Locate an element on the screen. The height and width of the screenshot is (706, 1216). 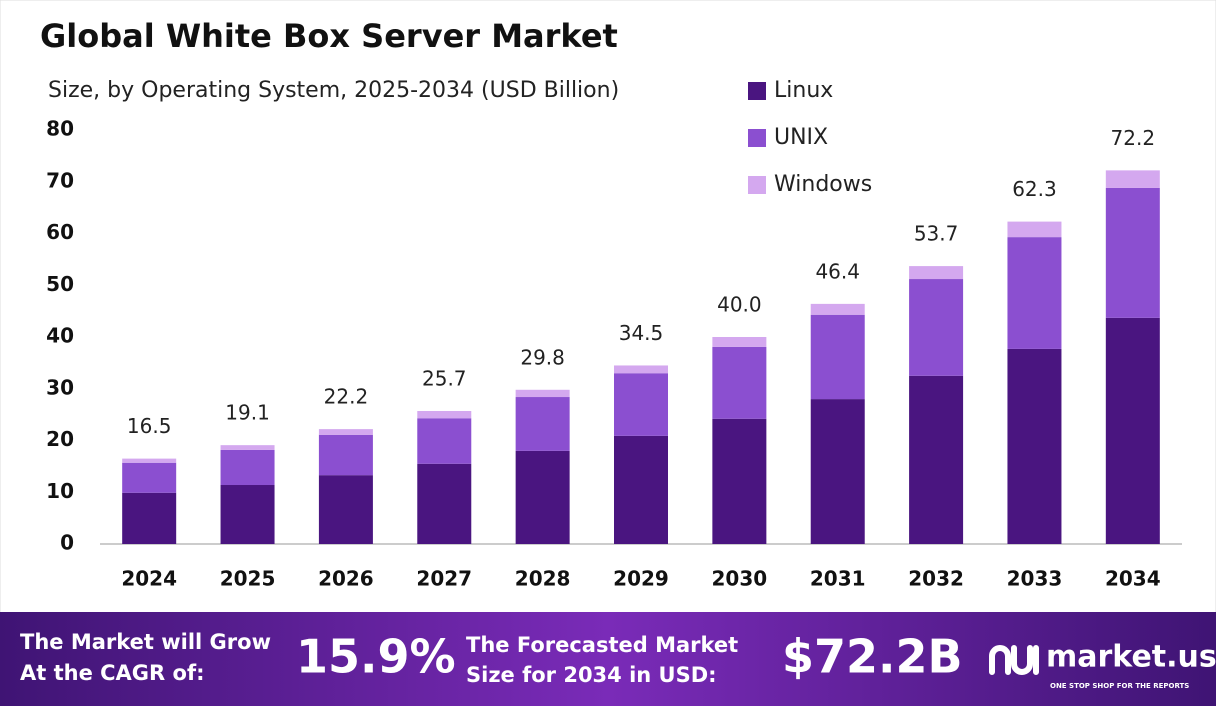
x-tick-label: 2025 is located at coordinates (248, 579).